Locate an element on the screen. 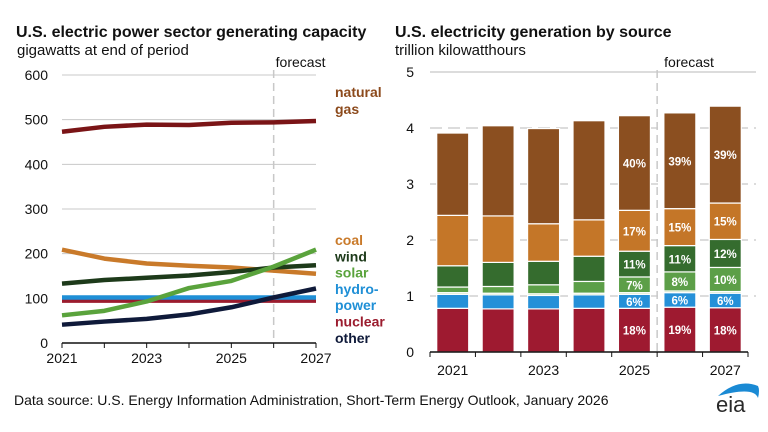 The width and height of the screenshot is (768, 432). logo-arc-icon is located at coordinates (738, 390).